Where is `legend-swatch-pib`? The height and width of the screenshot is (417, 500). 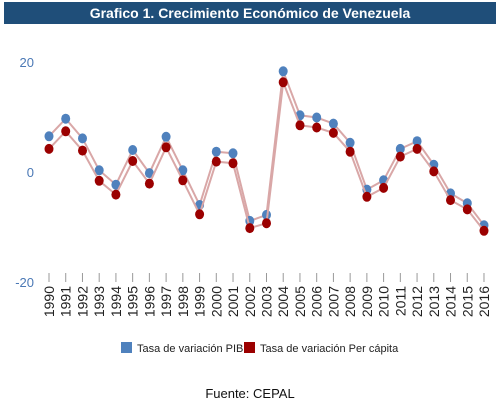 legend-swatch-pib is located at coordinates (126, 347).